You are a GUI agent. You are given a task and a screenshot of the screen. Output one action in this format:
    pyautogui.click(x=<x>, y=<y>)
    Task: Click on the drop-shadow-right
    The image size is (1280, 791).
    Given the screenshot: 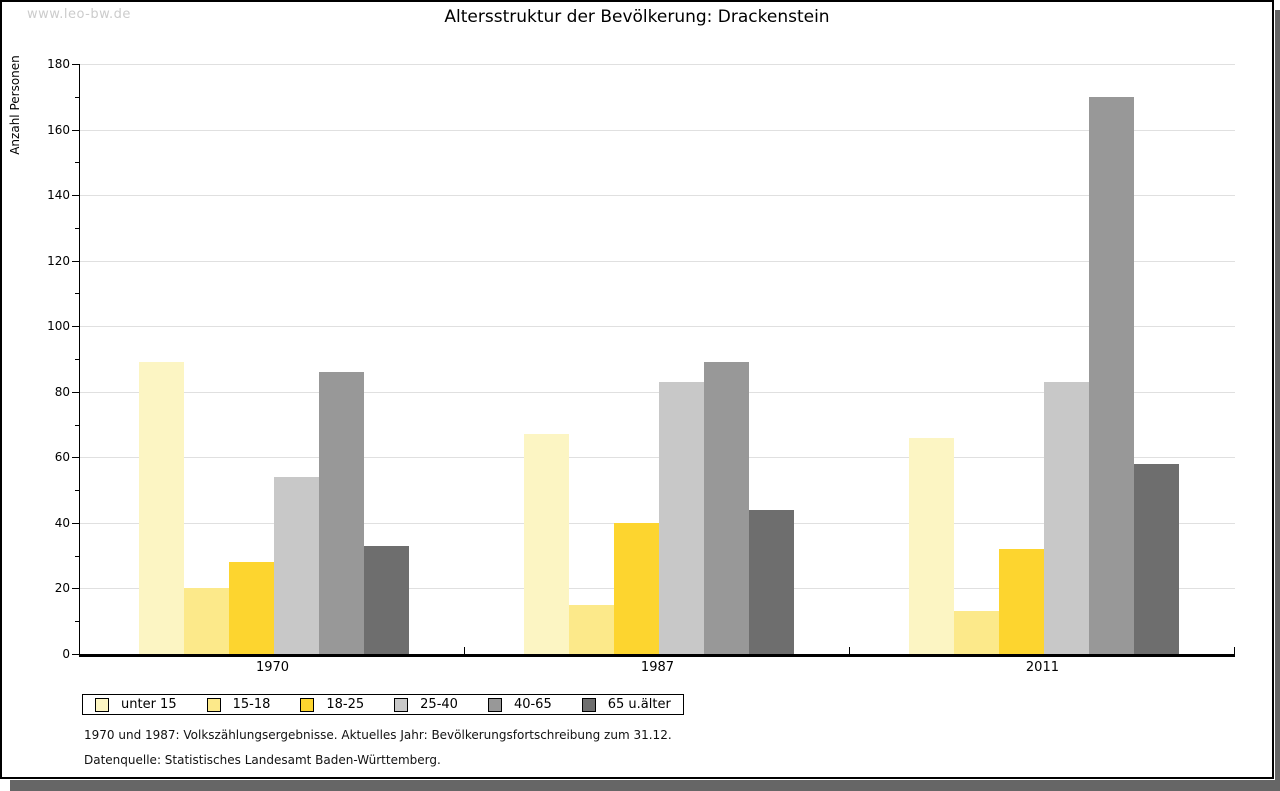 What is the action you would take?
    pyautogui.click(x=1277, y=400)
    